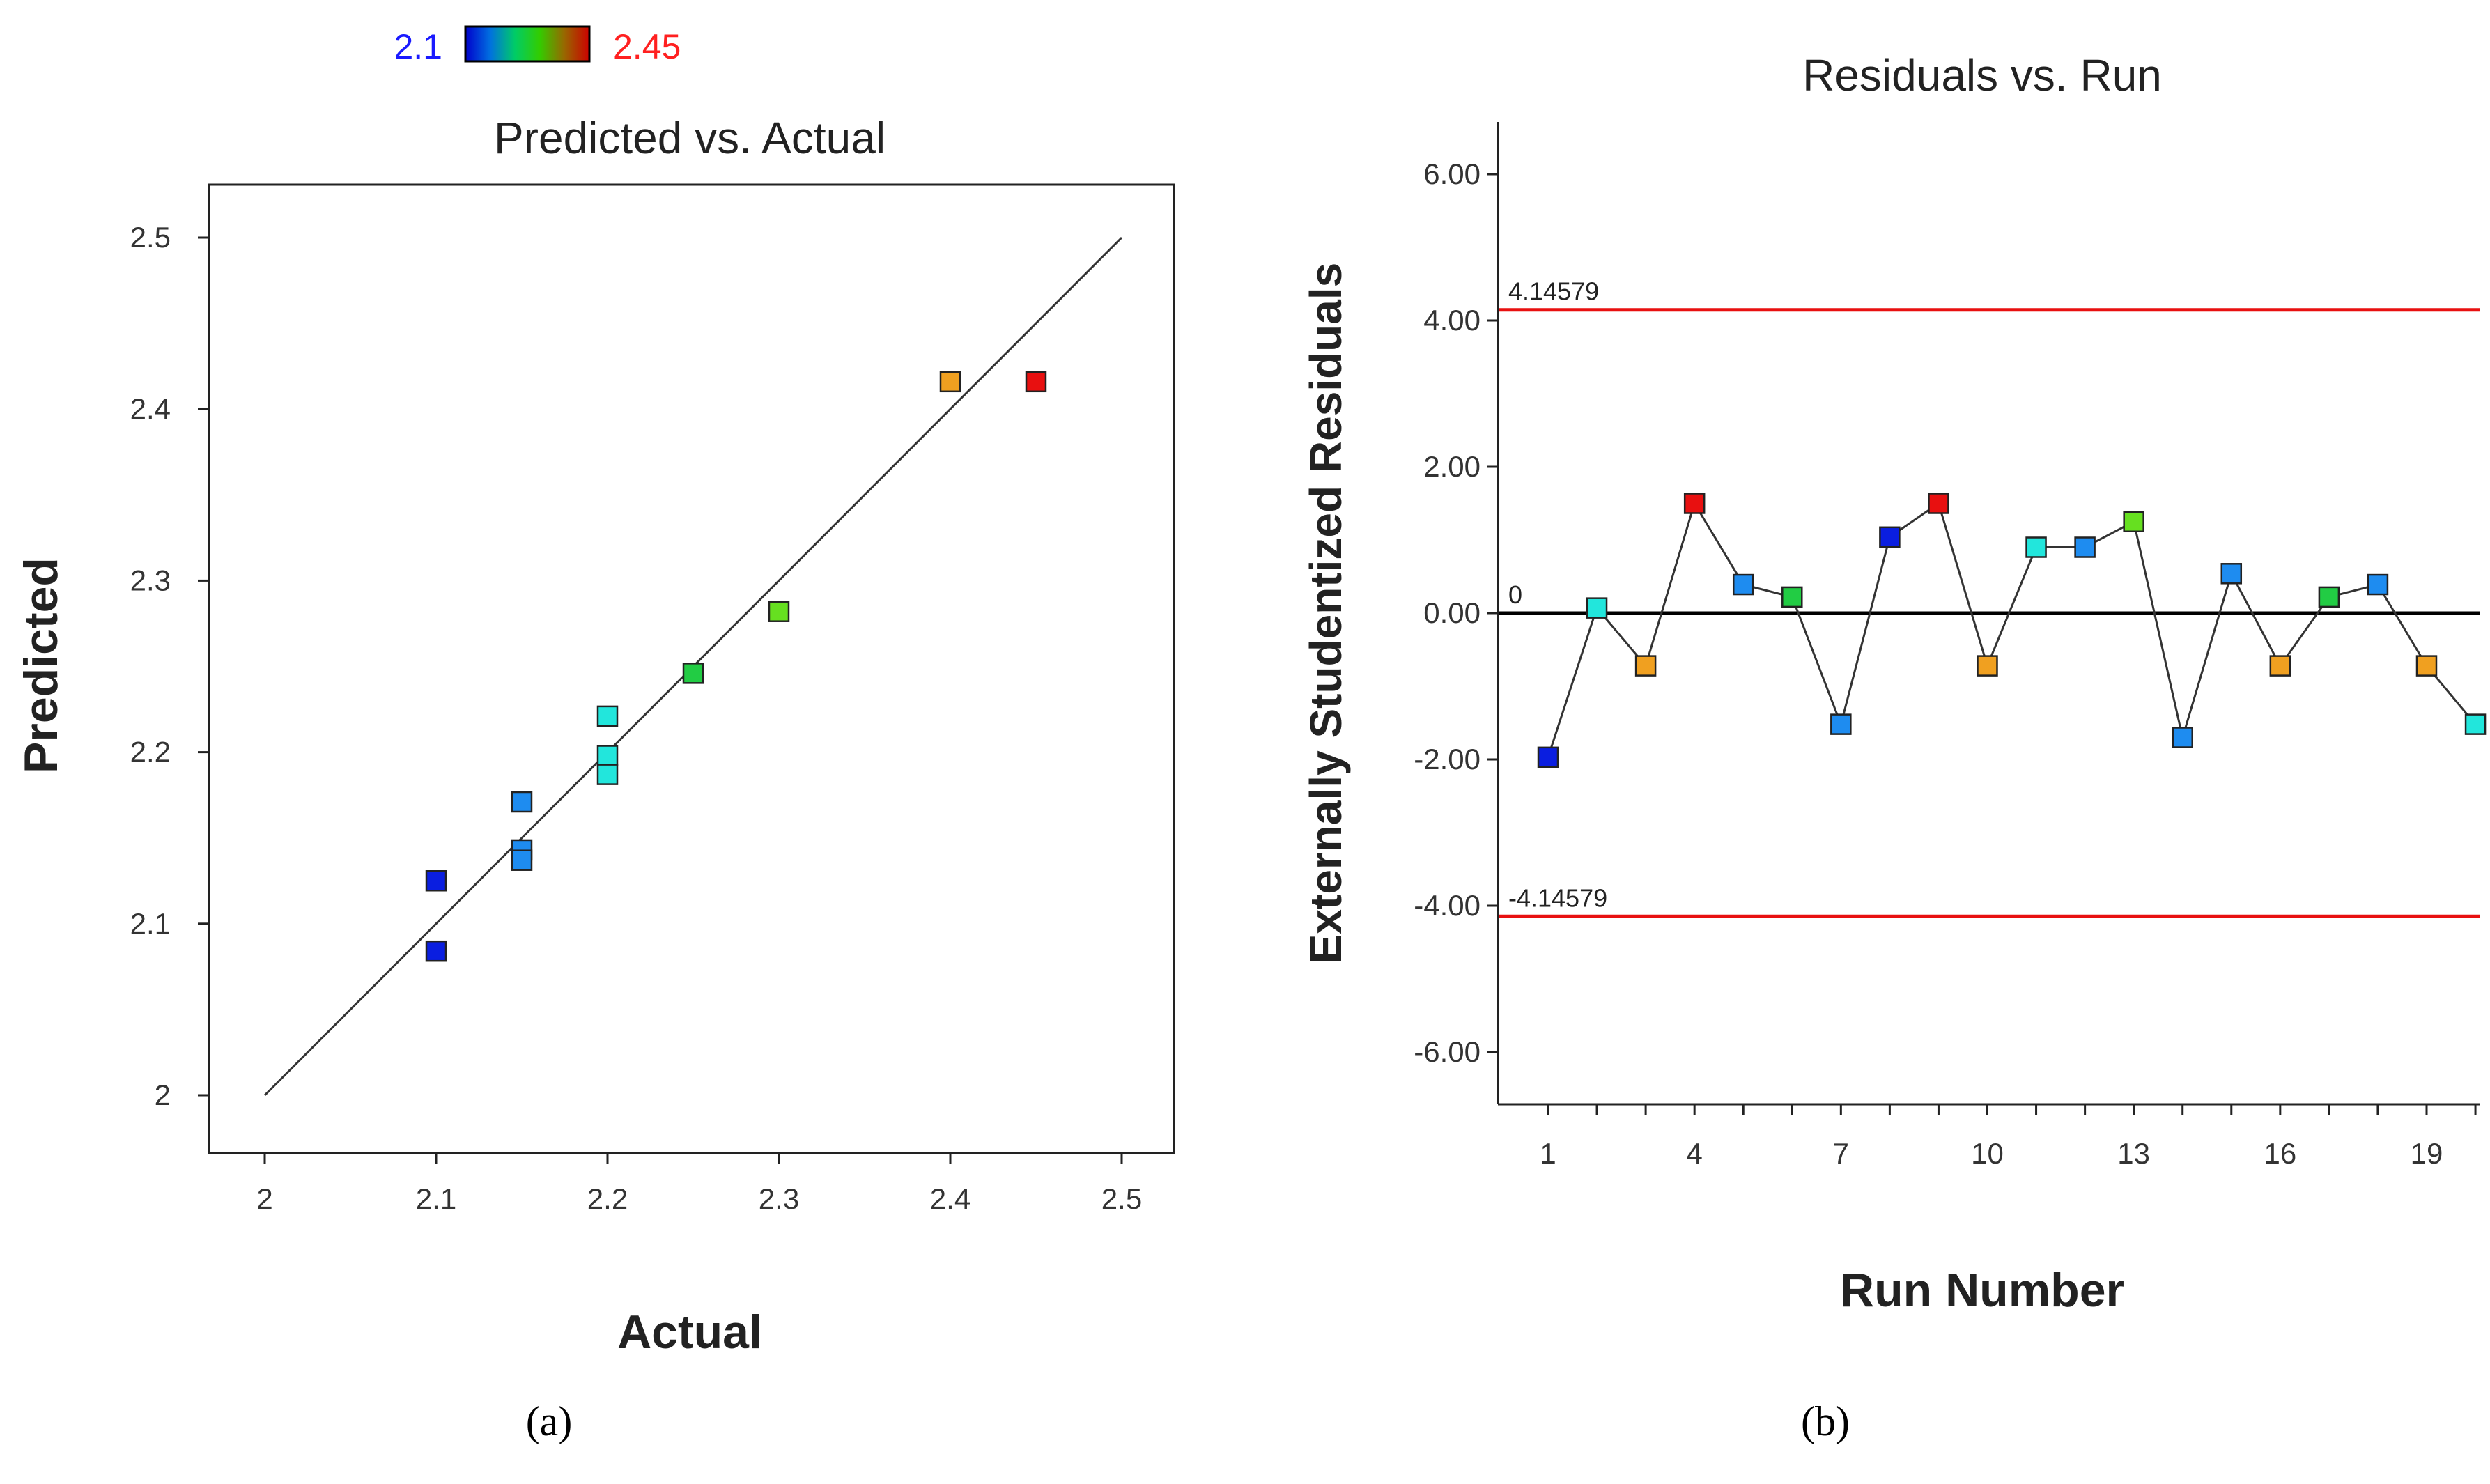 The width and height of the screenshot is (2490, 1484). What do you see at coordinates (150, 237) in the screenshot?
I see `chart-a-ytick-label: 2.5` at bounding box center [150, 237].